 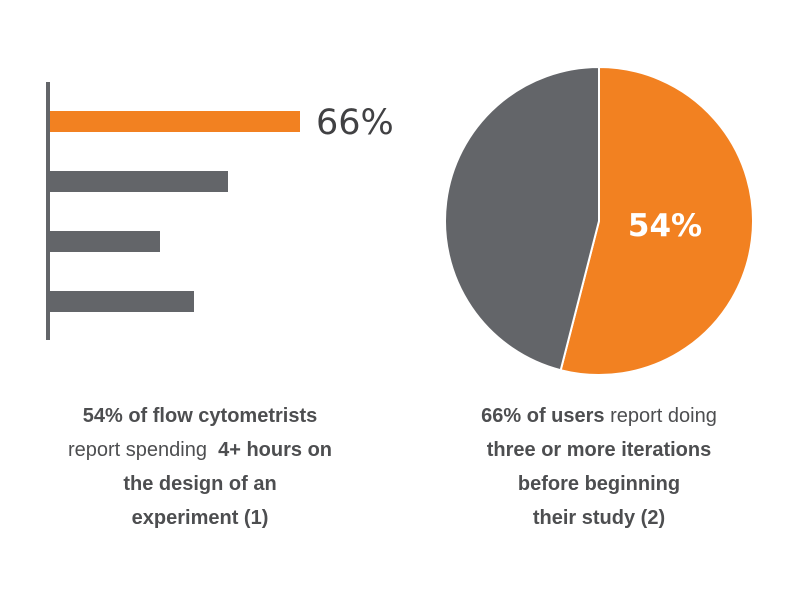 I want to click on caption-line: report spending 4+ hours on, so click(x=200, y=450).